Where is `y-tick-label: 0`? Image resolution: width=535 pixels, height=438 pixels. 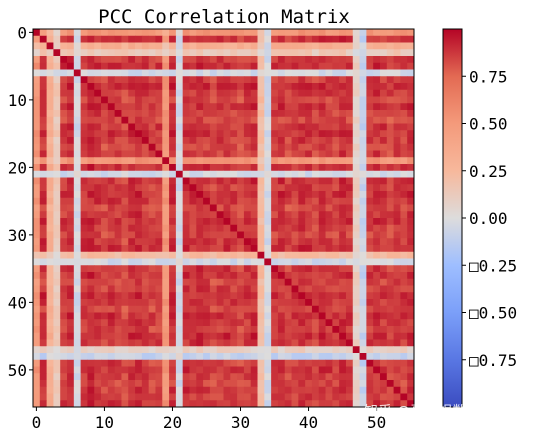
y-tick-label: 0 is located at coordinates (22, 32).